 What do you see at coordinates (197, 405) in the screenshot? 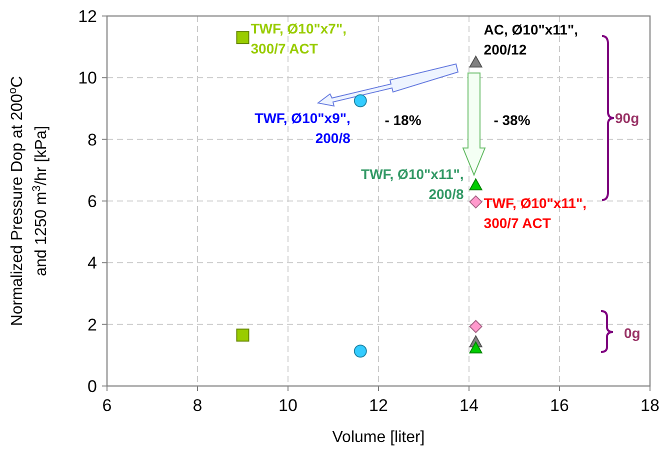
I see `x-tick-label: 8` at bounding box center [197, 405].